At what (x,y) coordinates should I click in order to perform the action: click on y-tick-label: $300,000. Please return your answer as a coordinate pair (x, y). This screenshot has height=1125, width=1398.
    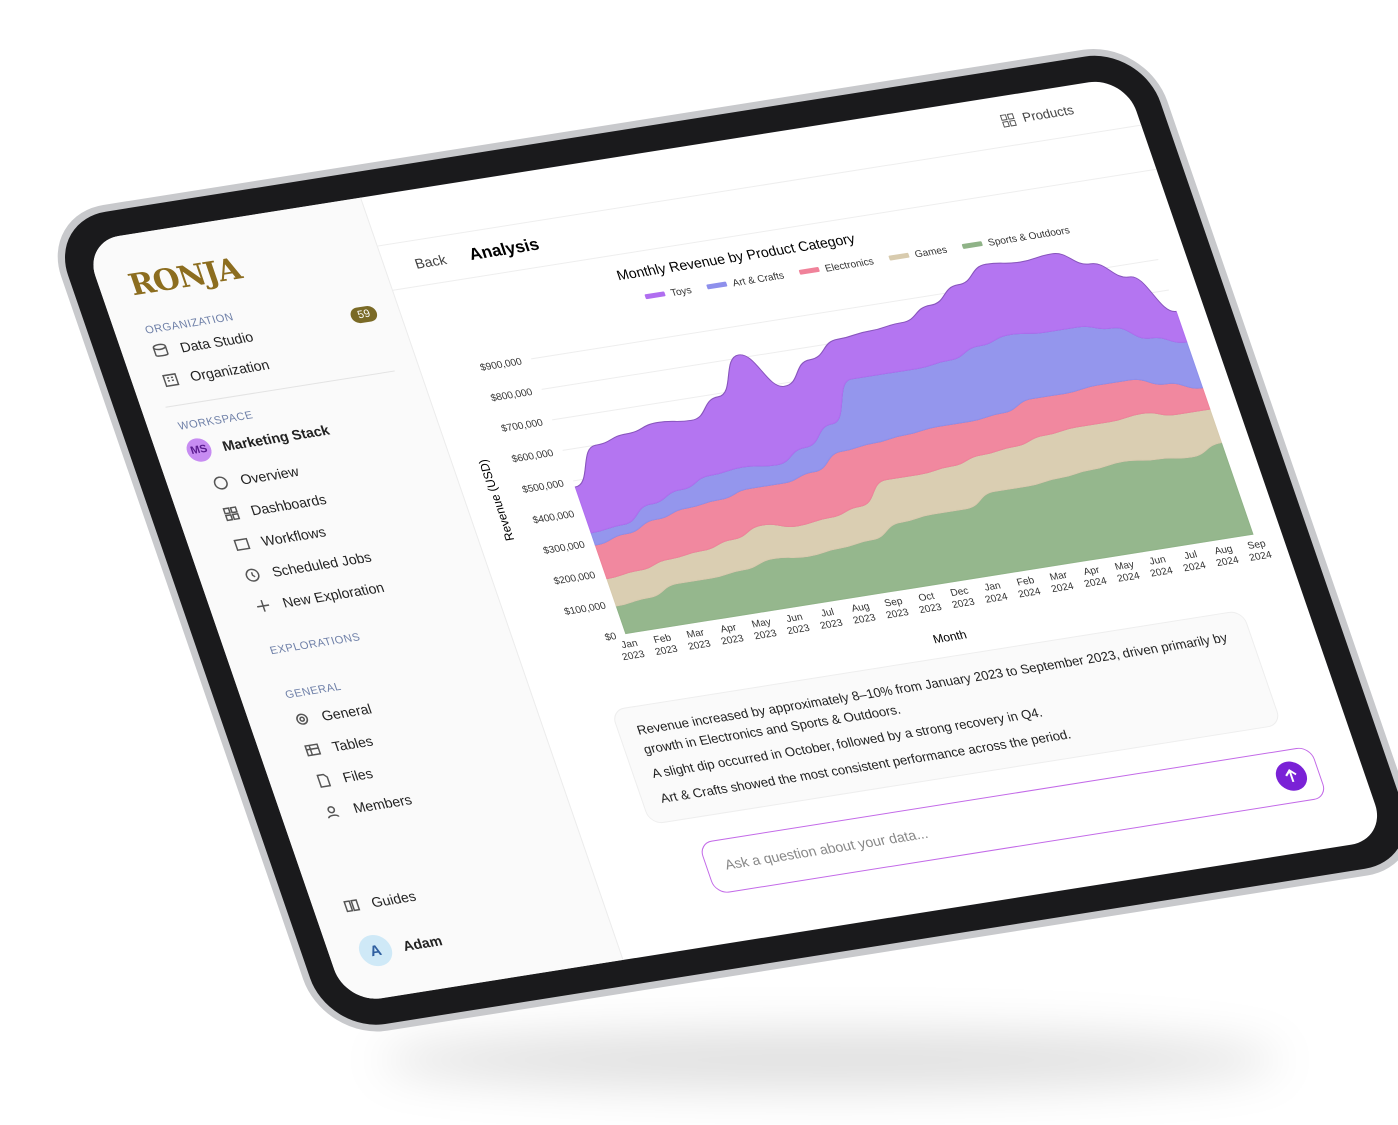
    Looking at the image, I should click on (564, 548).